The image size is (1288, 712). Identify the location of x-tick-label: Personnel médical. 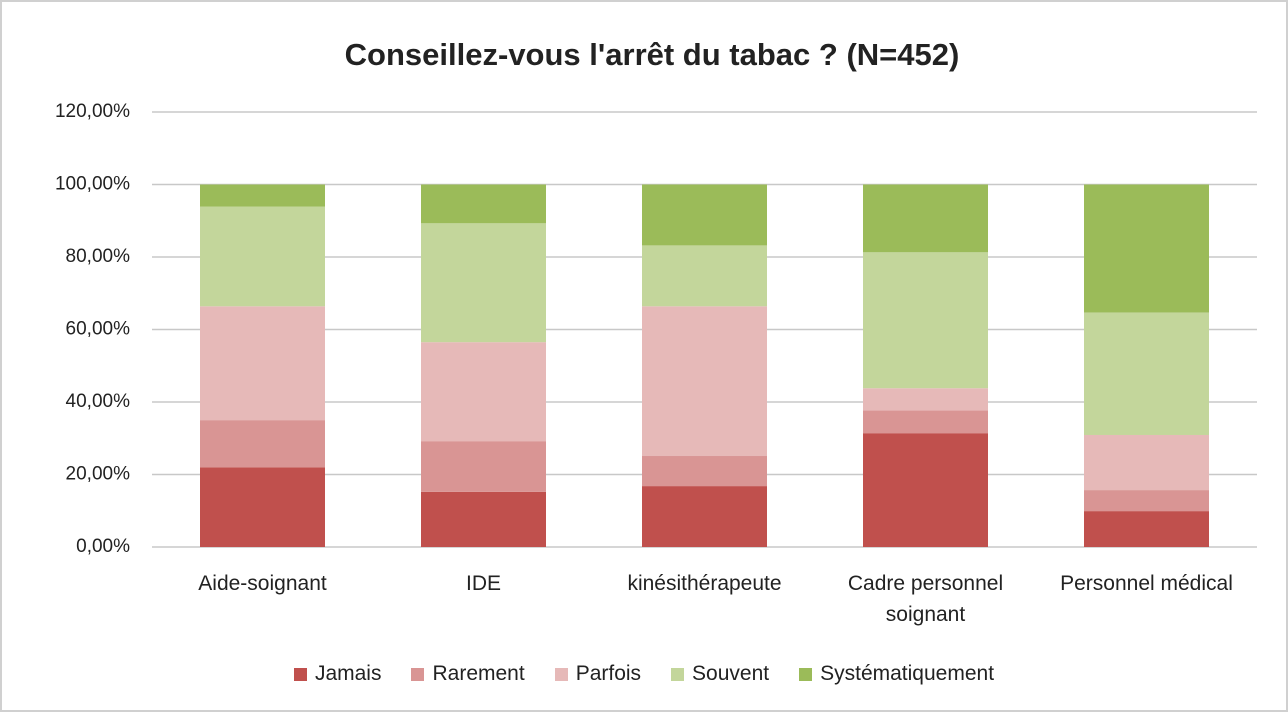
(1146, 583).